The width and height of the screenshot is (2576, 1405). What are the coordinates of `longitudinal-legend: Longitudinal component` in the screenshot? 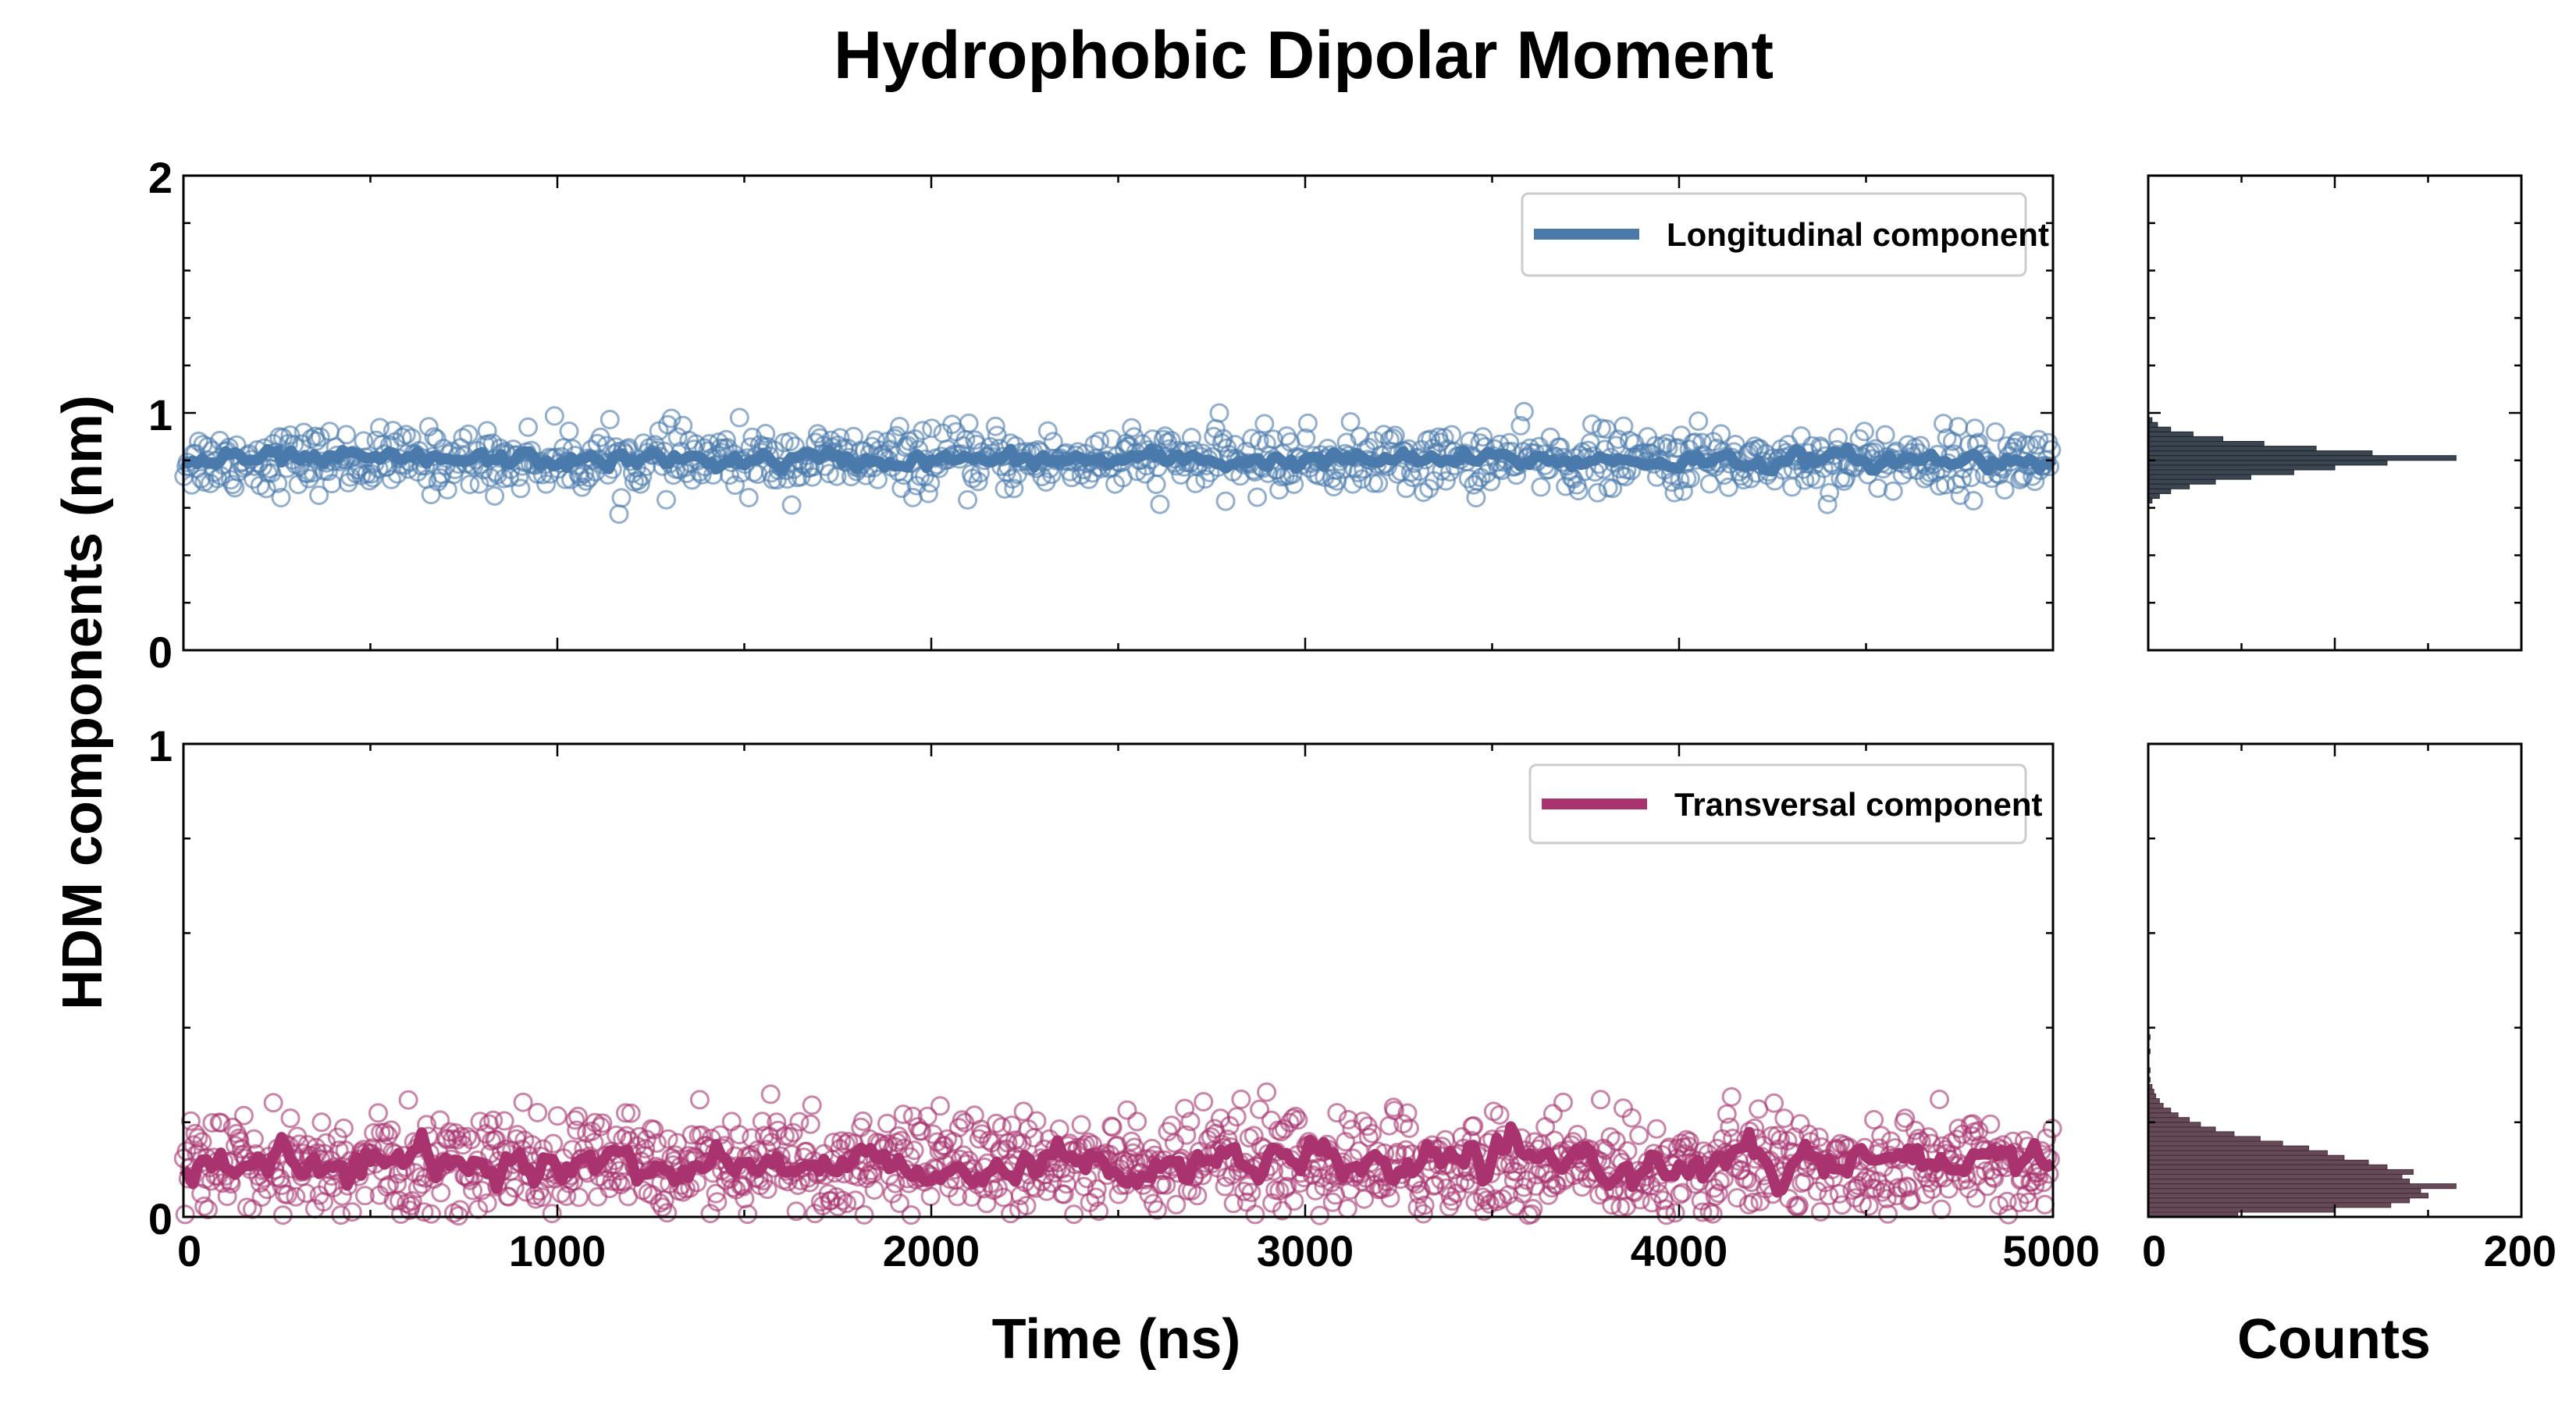 It's located at (1785, 235).